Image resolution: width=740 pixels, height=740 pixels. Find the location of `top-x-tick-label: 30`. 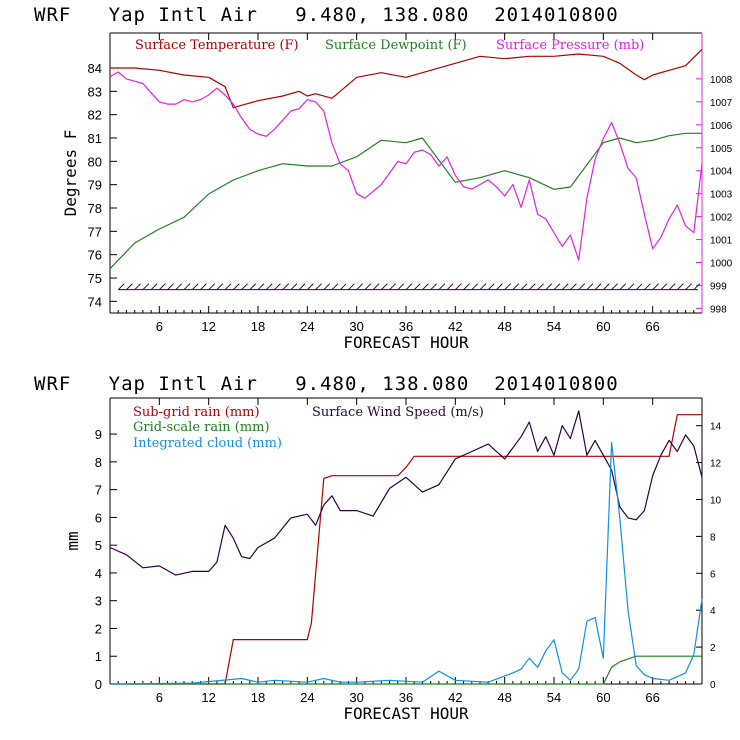

top-x-tick-label: 30 is located at coordinates (356, 326).